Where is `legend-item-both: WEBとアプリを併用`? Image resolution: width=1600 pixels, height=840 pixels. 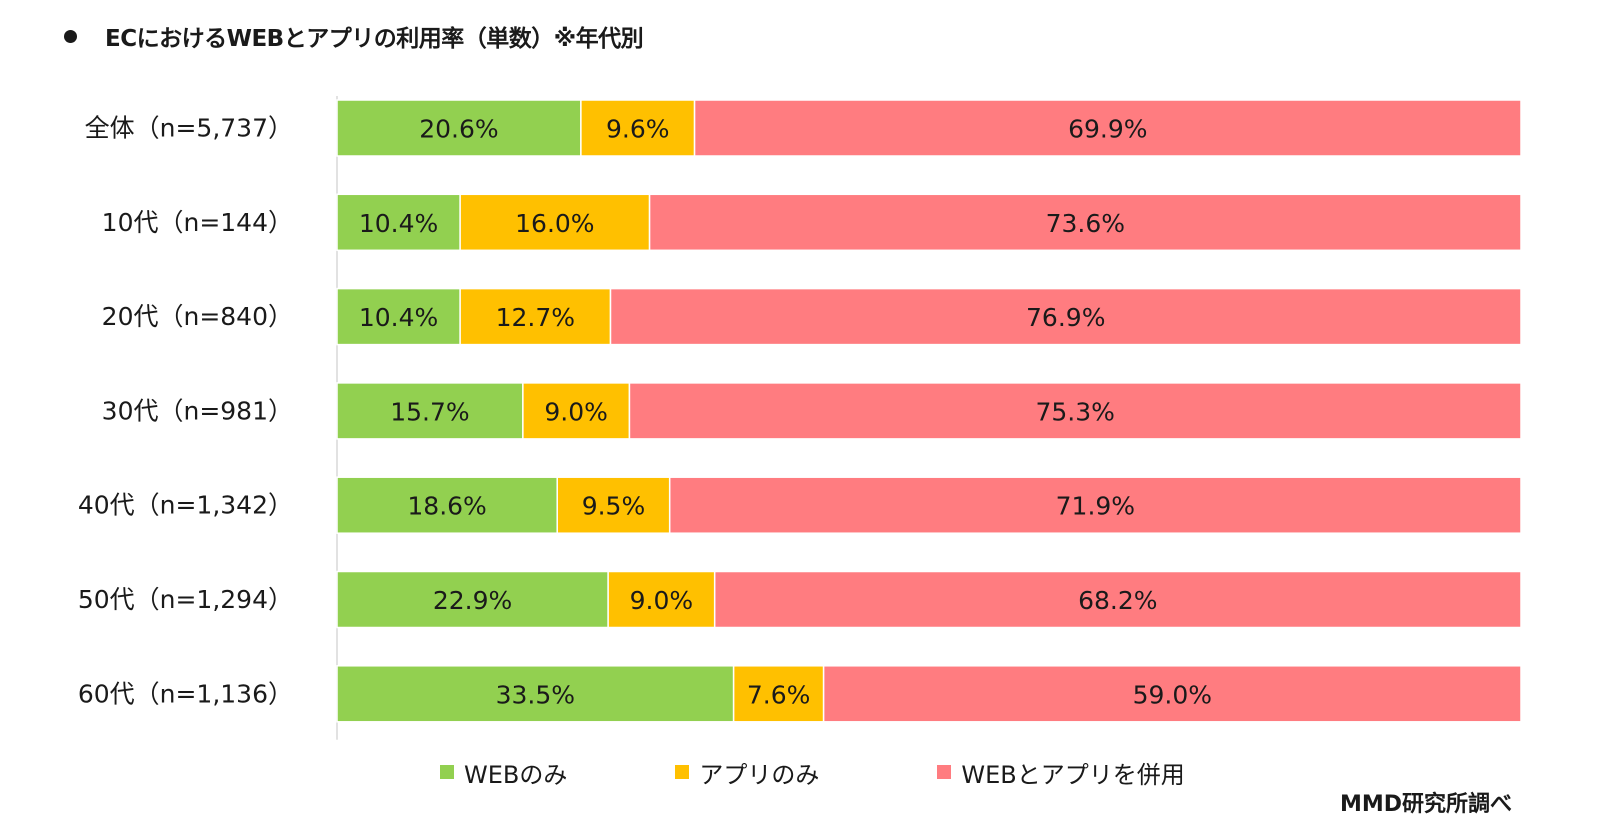 legend-item-both: WEBとアプリを併用 is located at coordinates (1061, 772).